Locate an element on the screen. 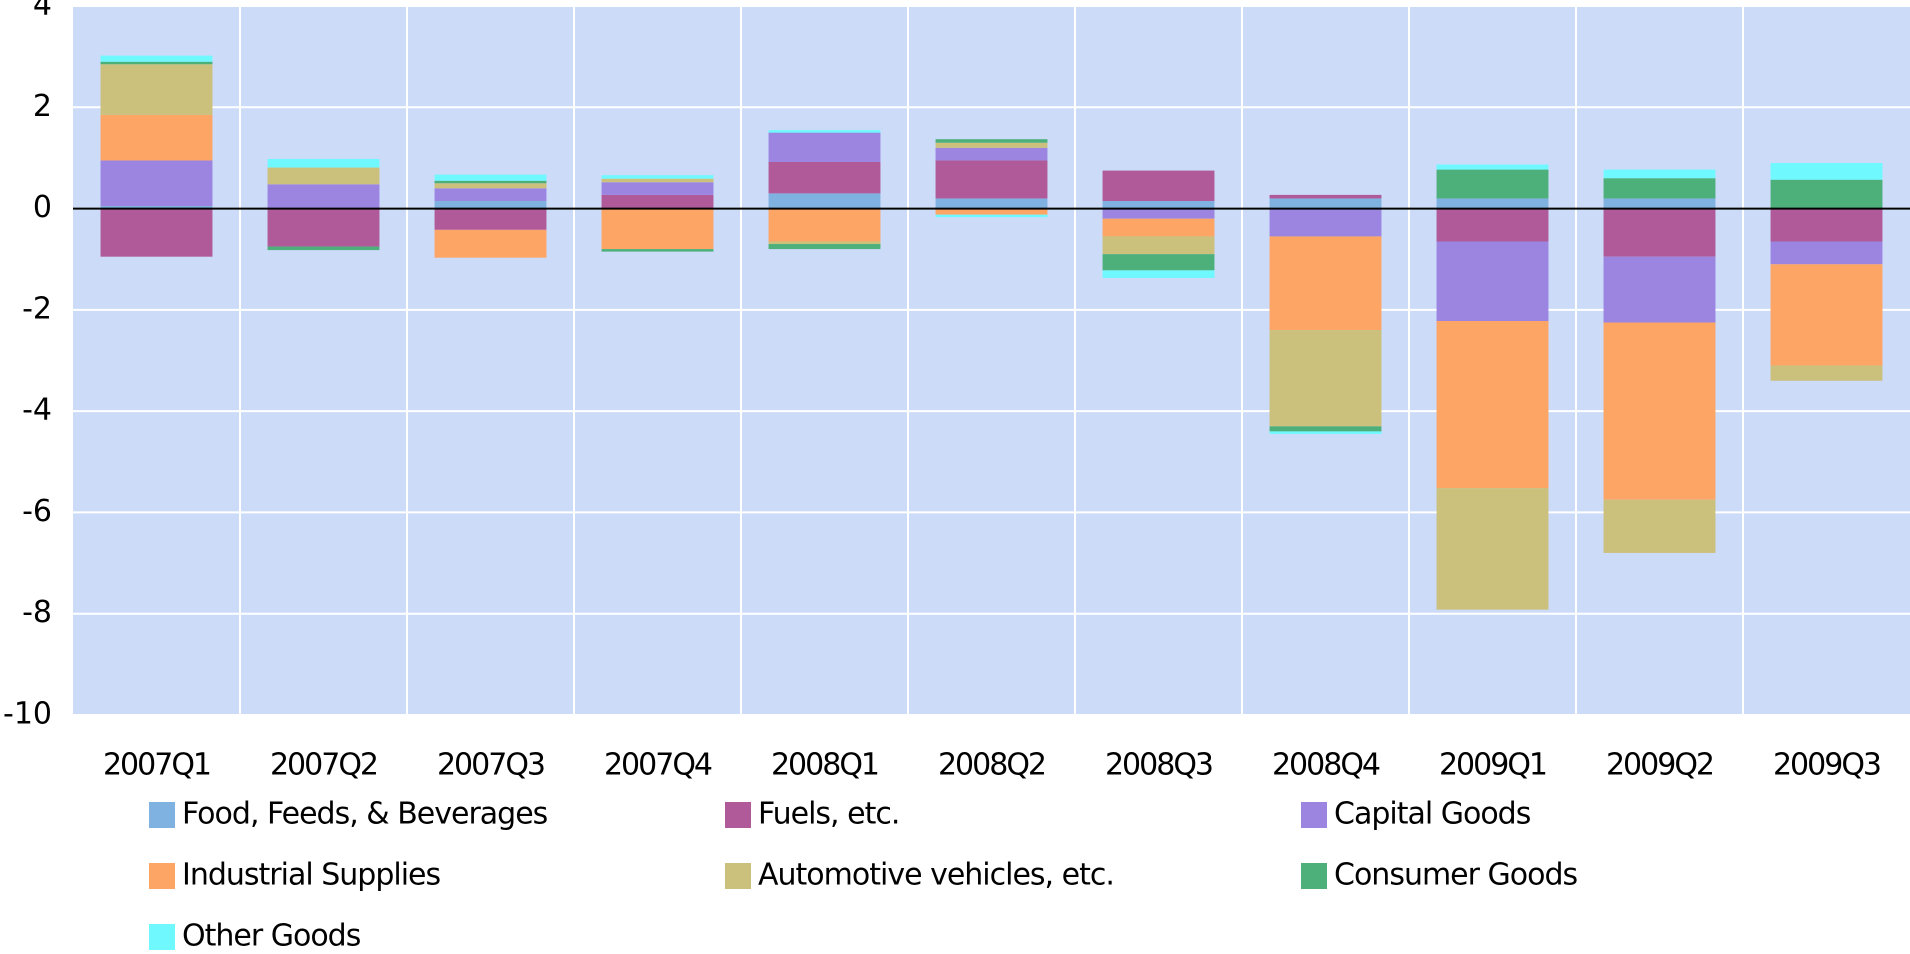 Image resolution: width=1910 pixels, height=954 pixels. x-tick-label: 2007Q3 is located at coordinates (490, 765).